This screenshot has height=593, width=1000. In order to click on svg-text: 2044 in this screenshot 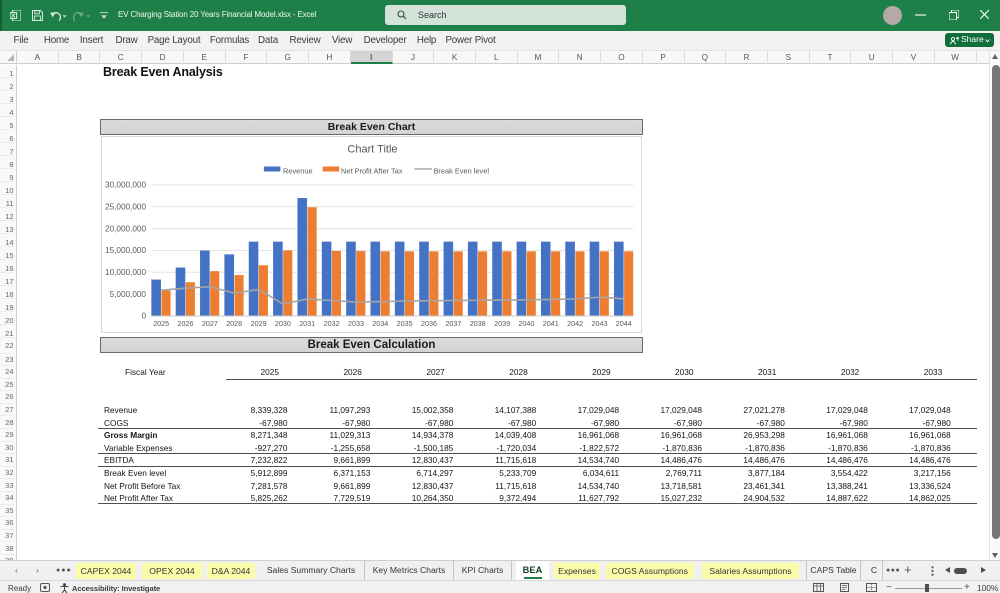, I will do `click(623, 323)`.